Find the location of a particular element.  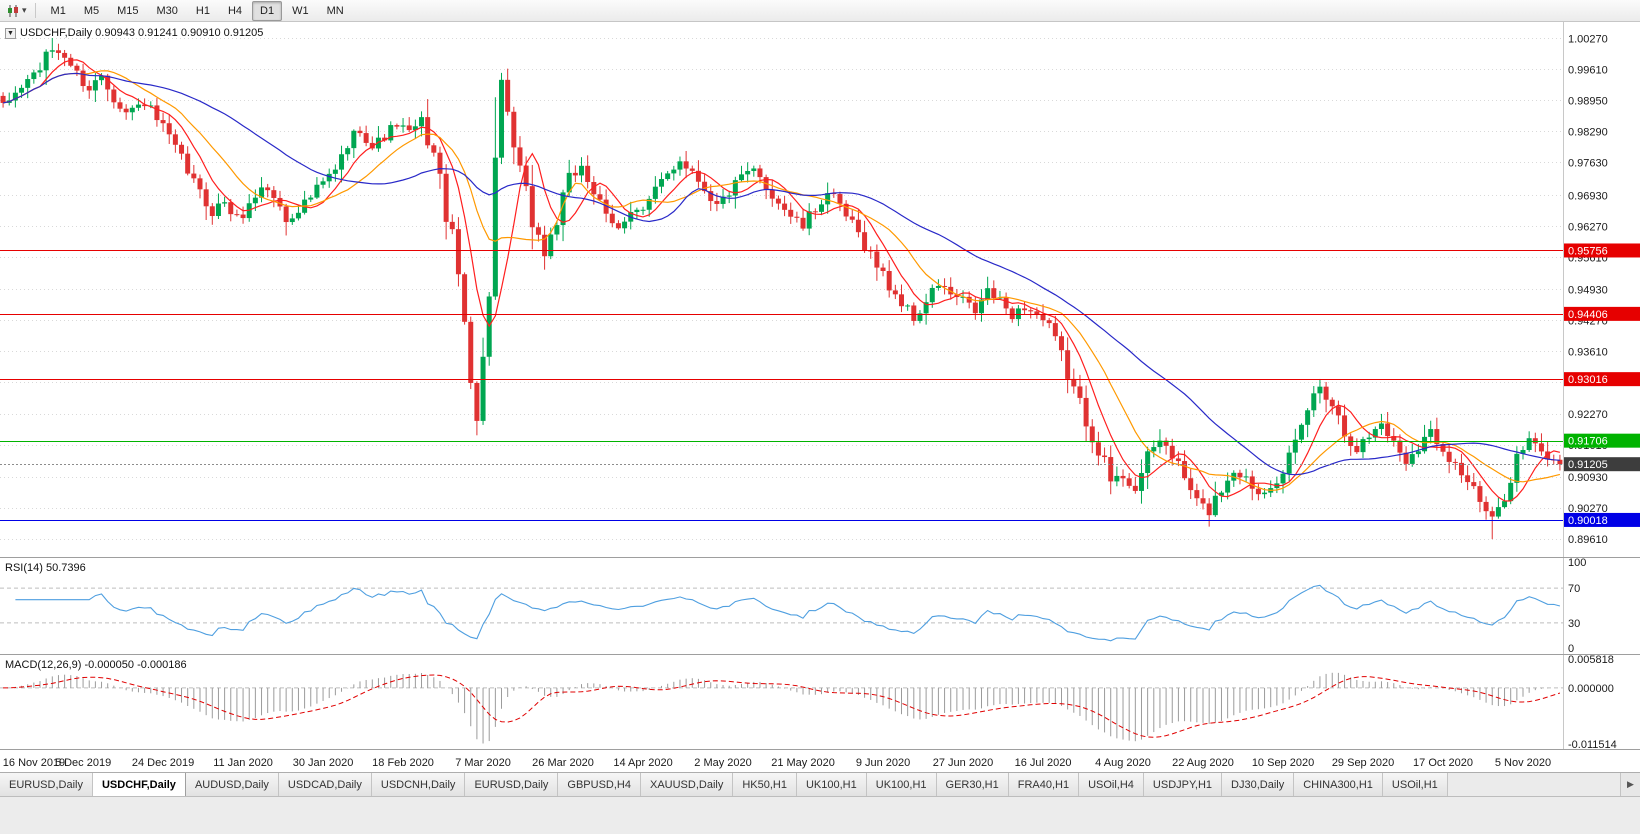

chart-tab-usdchf-daily: USDCHF,Daily is located at coordinates (139, 784).